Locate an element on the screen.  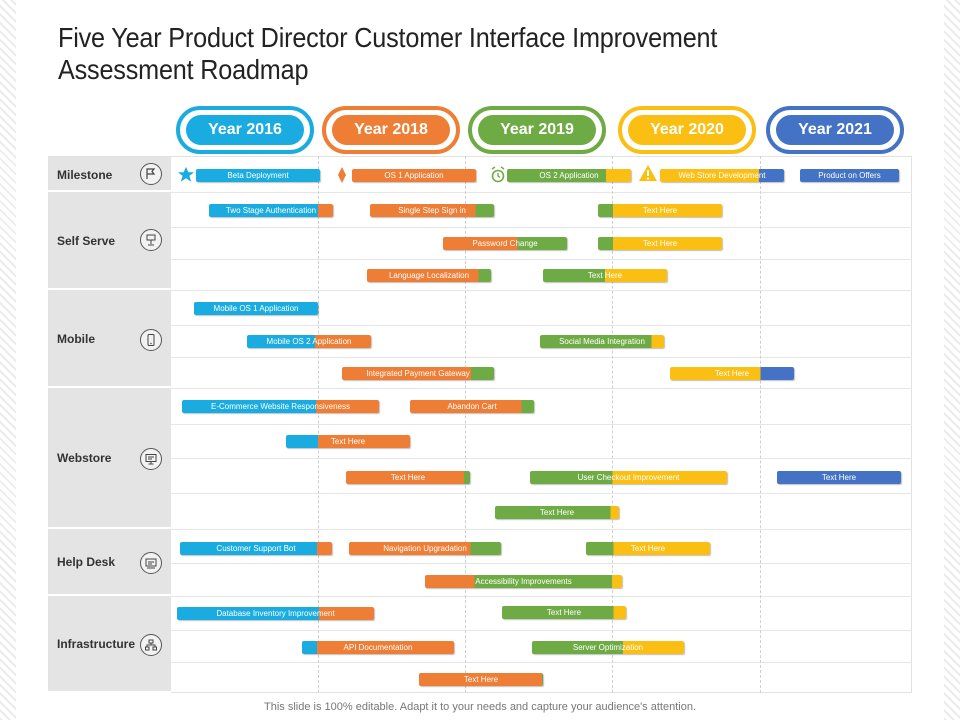
category-label: Webstore is located at coordinates (84, 458).